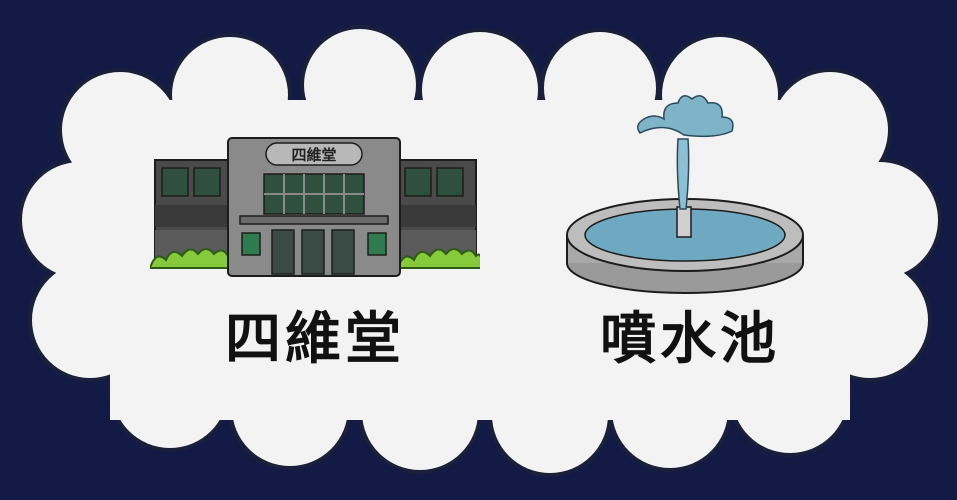 The image size is (957, 500). What do you see at coordinates (690, 339) in the screenshot?
I see `fountain-caption: 噴水池` at bounding box center [690, 339].